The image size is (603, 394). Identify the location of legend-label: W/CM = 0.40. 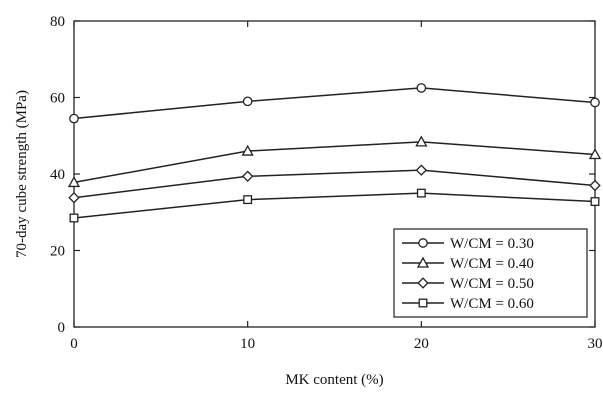
(492, 264).